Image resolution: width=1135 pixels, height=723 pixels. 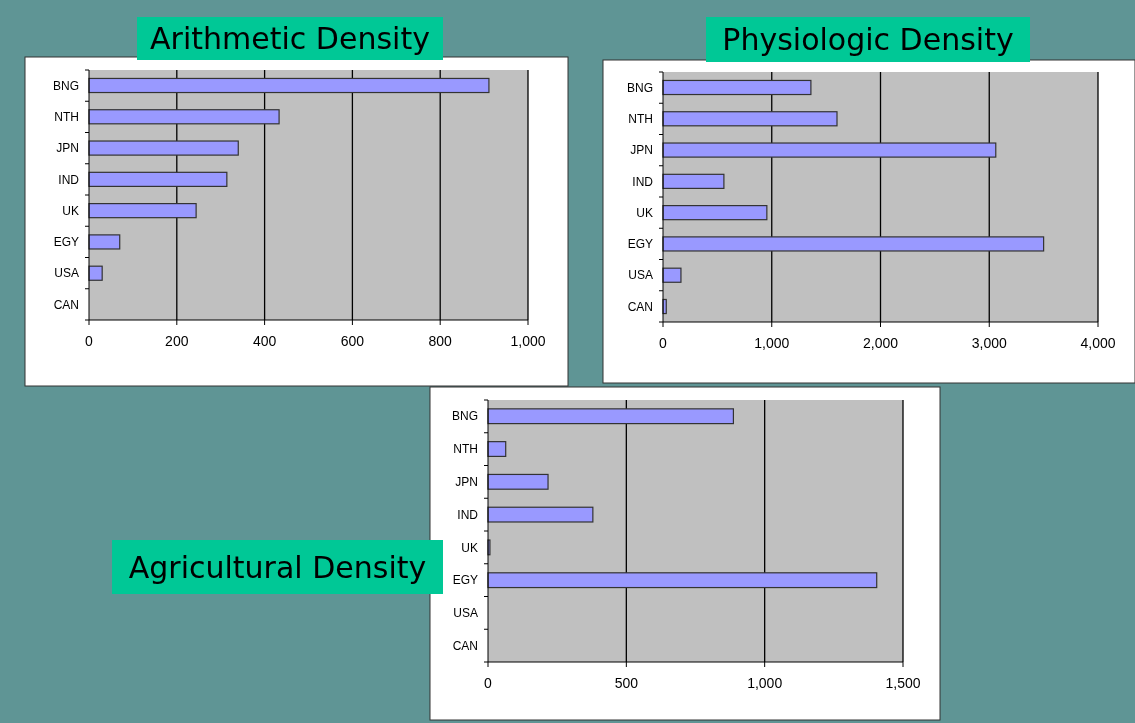 I want to click on x-tick-label: 400, so click(x=264, y=341).